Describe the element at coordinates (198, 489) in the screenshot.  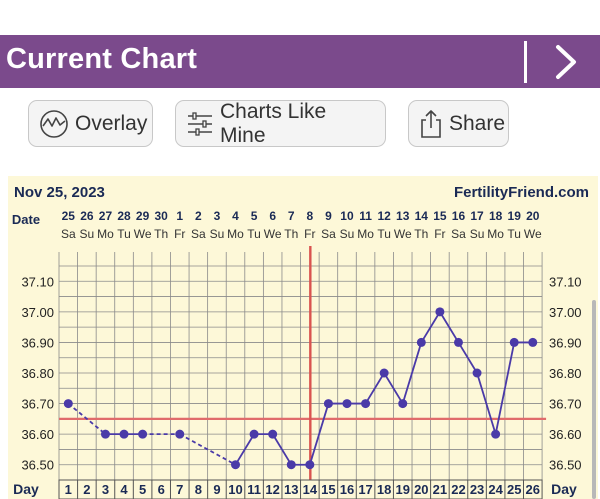
I see `day-number: 8` at that location.